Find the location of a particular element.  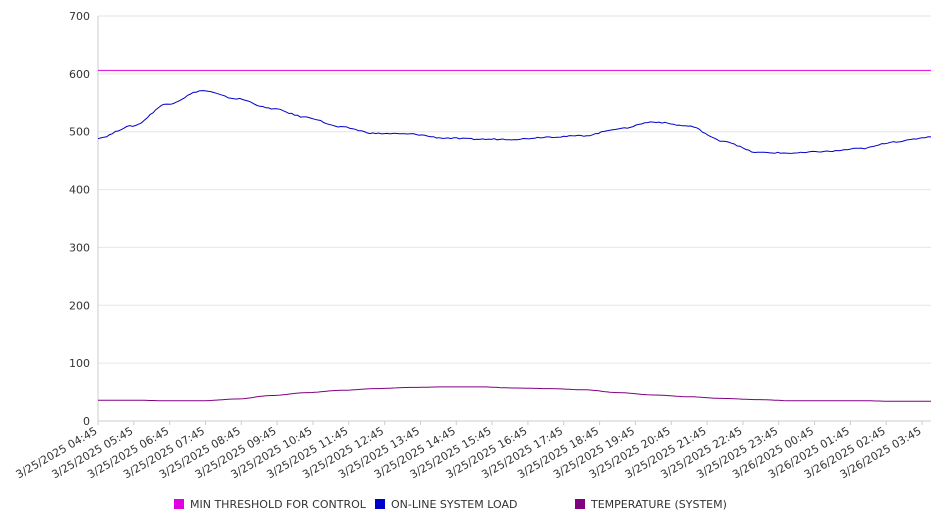

legend-swatch-temperature is located at coordinates (580, 504).